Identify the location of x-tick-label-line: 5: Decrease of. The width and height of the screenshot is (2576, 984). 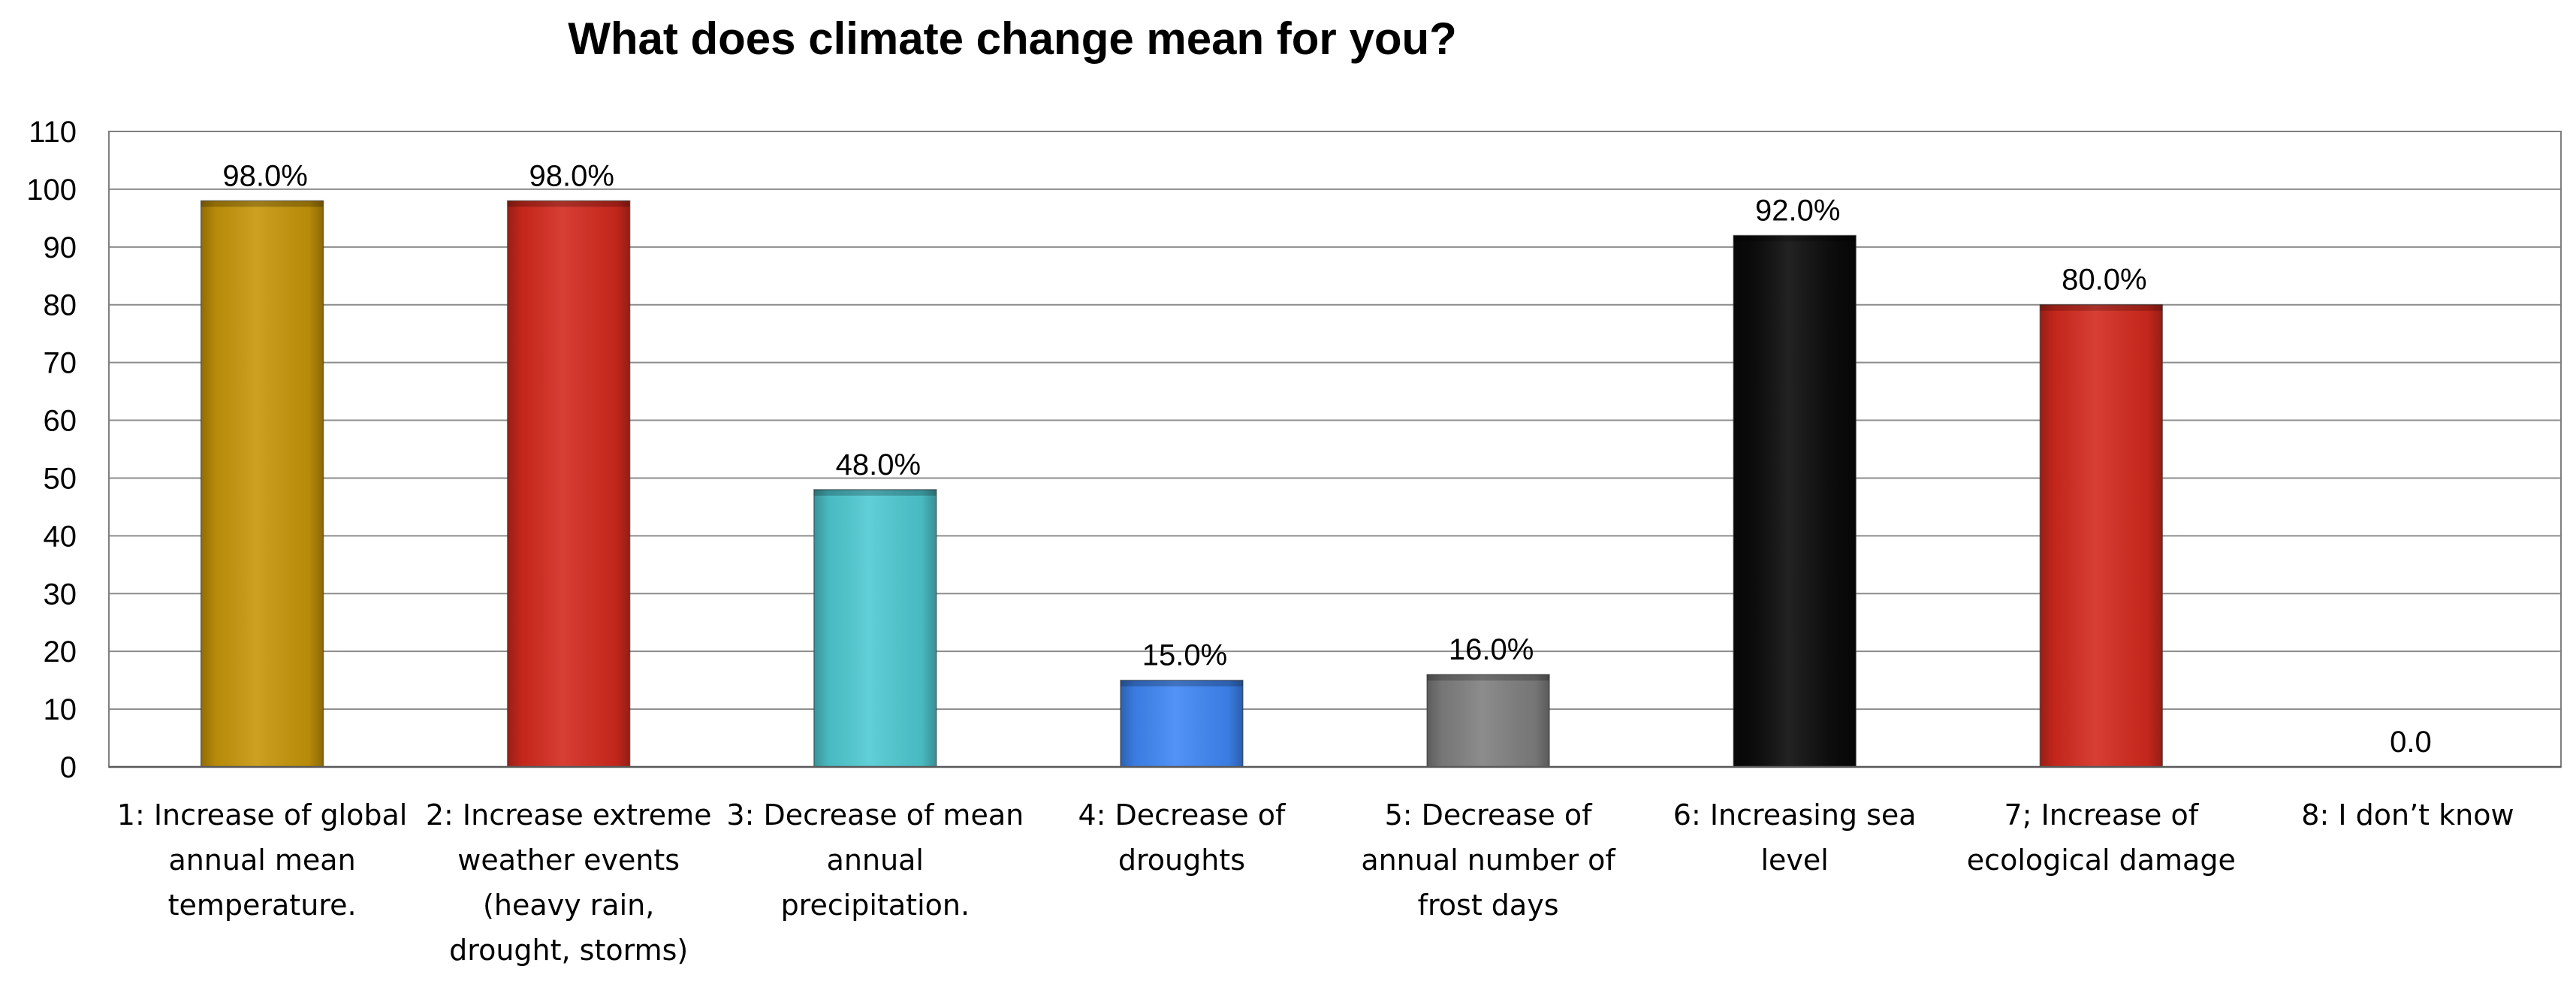
(1490, 815).